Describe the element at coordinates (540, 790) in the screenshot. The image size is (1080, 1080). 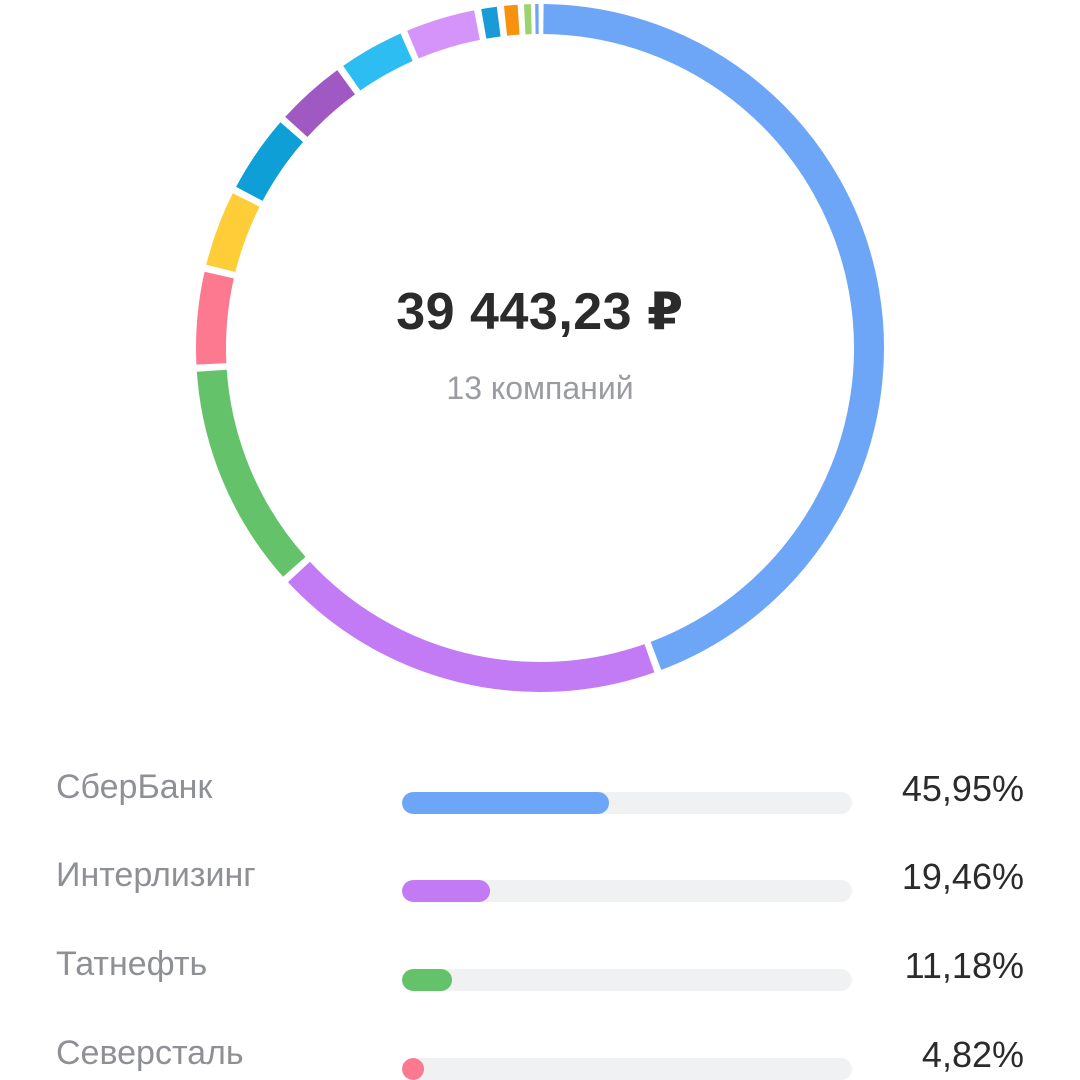
I see `legend-row: СберБанк 45,95%` at that location.